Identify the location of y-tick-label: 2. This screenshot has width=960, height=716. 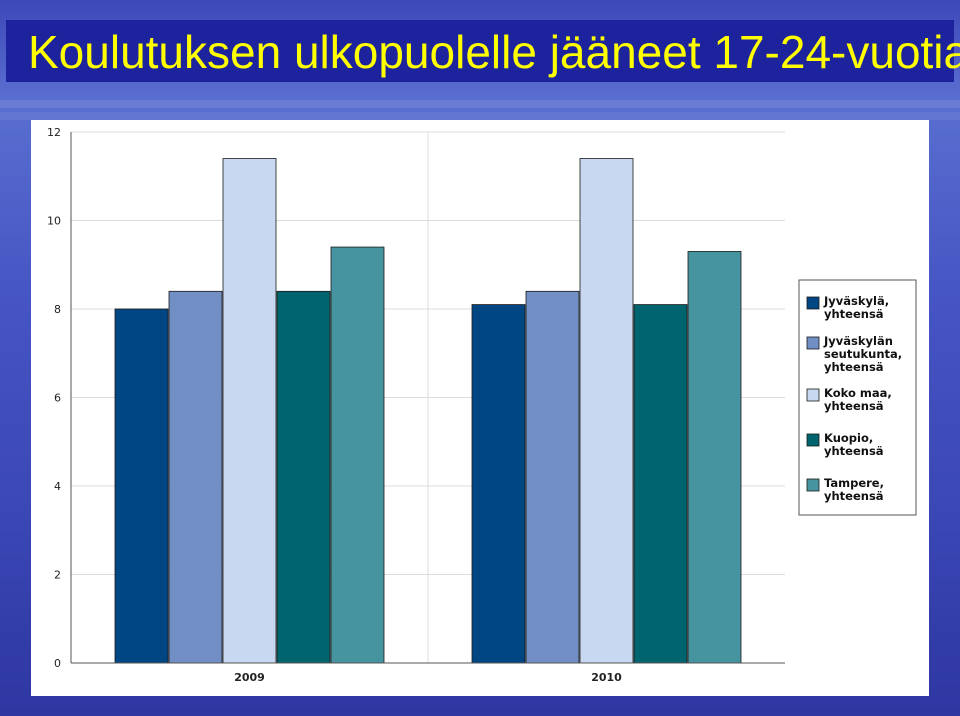
(57, 575).